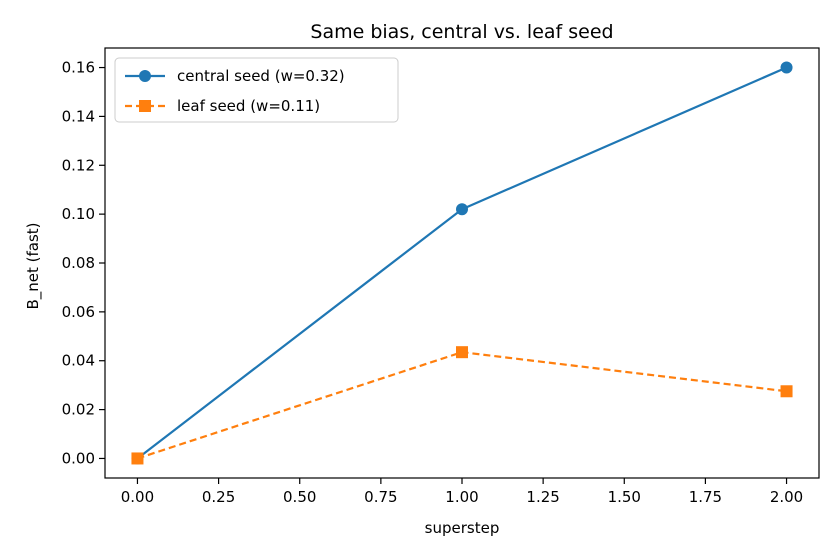 The height and width of the screenshot is (560, 840). Describe the element at coordinates (380, 497) in the screenshot. I see `x-tick-label-3: 0.75` at that location.